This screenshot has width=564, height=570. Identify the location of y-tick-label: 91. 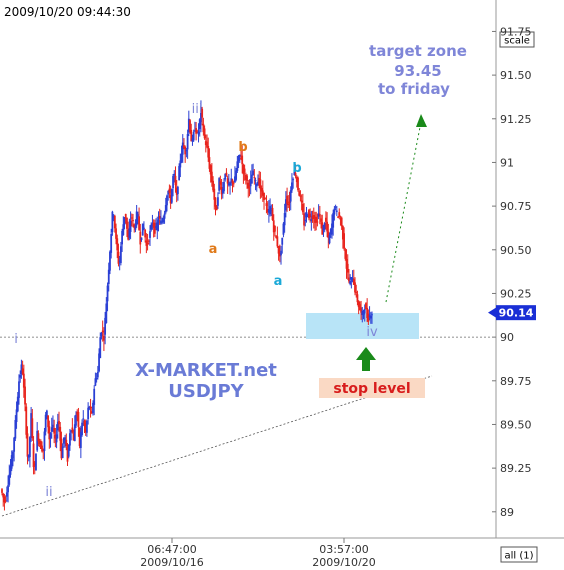
(507, 162).